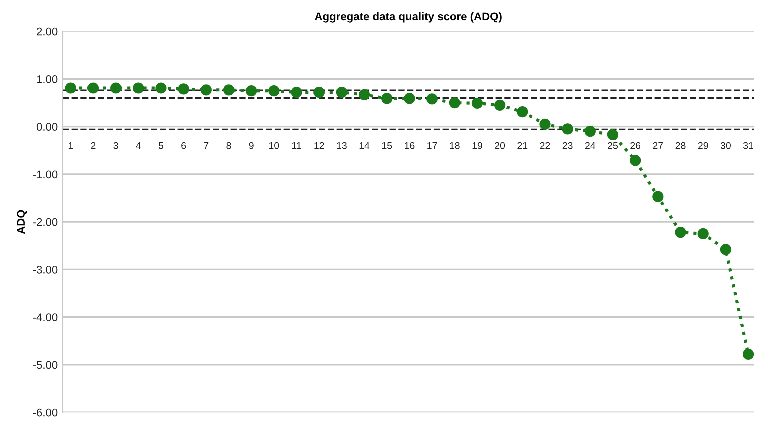 This screenshot has height=421, width=768. I want to click on y-tick-label: 1.00, so click(47, 79).